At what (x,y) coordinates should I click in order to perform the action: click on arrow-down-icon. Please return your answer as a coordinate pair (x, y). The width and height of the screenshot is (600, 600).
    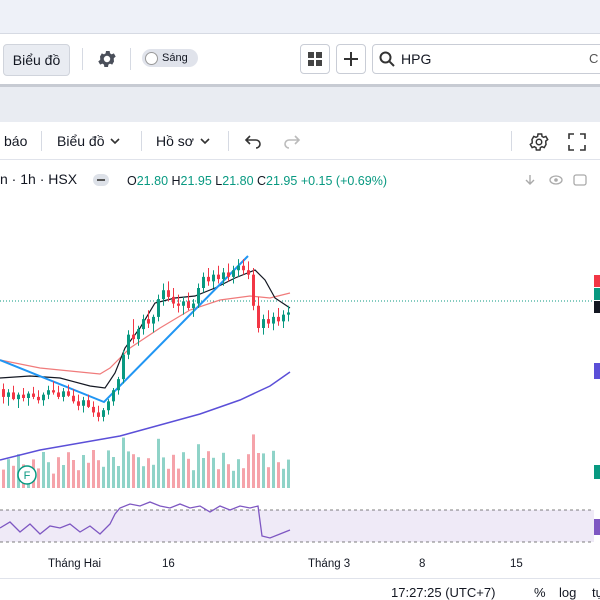
    Looking at the image, I should click on (530, 180).